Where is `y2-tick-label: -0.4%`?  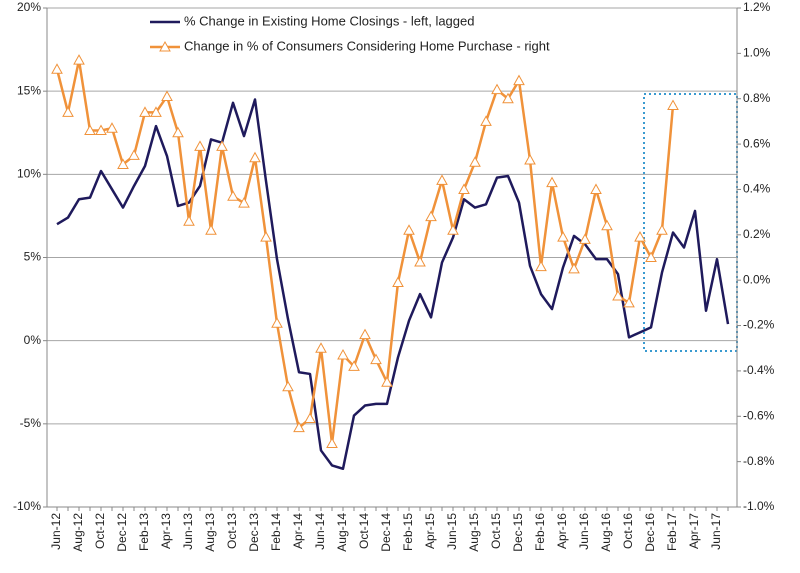 y2-tick-label: -0.4% is located at coordinates (759, 370).